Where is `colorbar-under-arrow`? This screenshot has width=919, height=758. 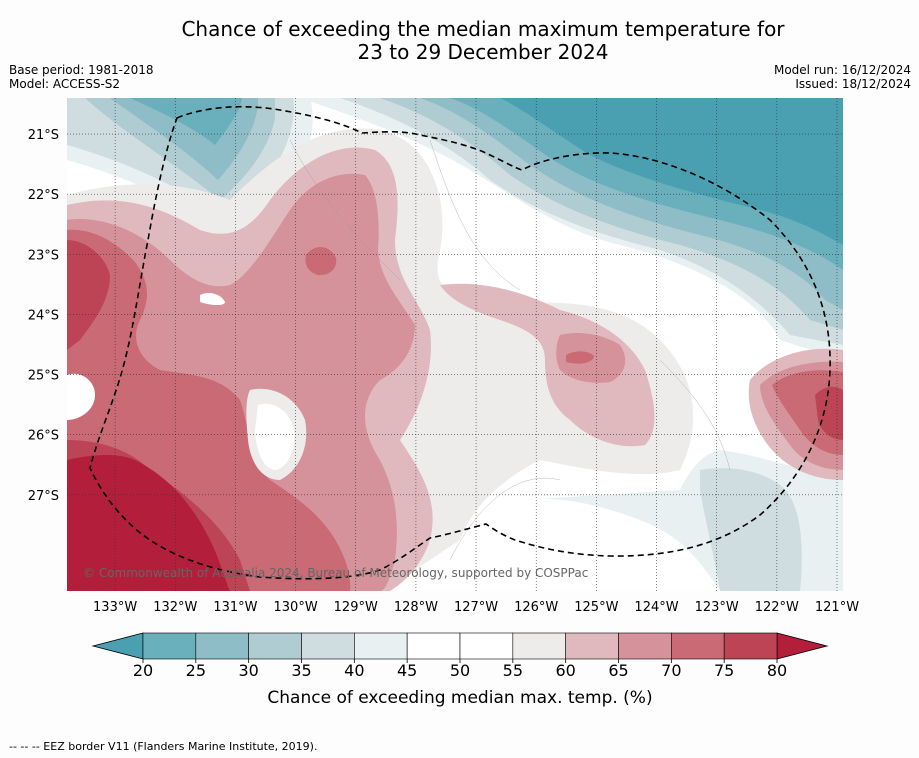
colorbar-under-arrow is located at coordinates (117, 646).